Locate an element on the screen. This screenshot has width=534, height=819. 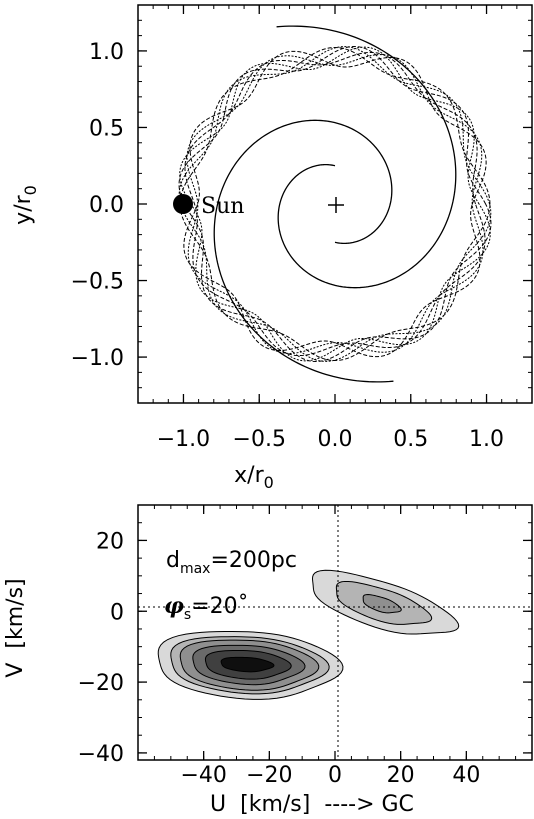
x-tick-label: 0.5 is located at coordinates (410, 439).